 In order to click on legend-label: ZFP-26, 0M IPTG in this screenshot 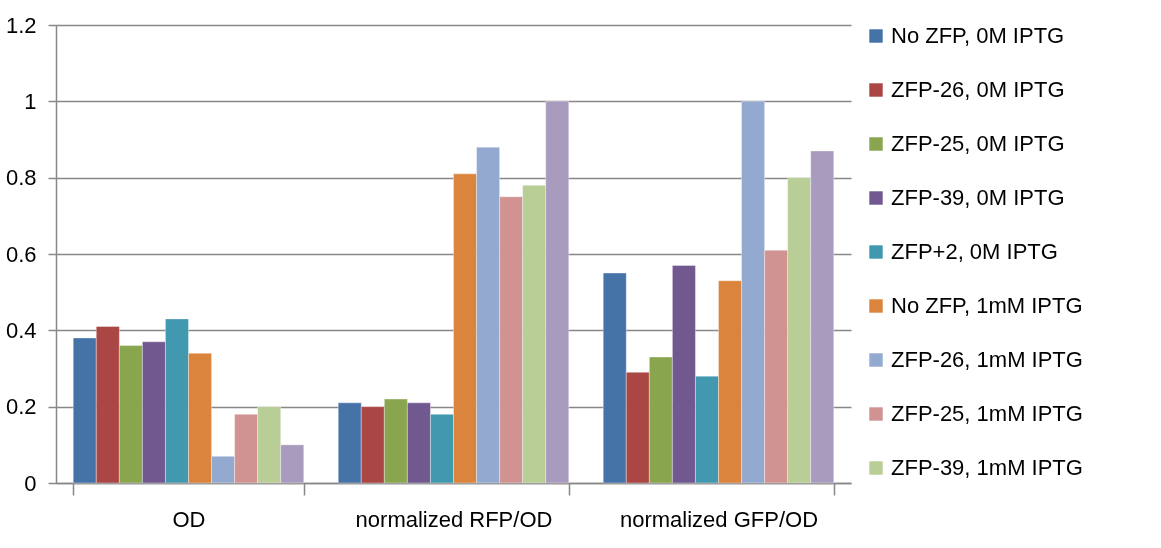, I will do `click(978, 89)`.